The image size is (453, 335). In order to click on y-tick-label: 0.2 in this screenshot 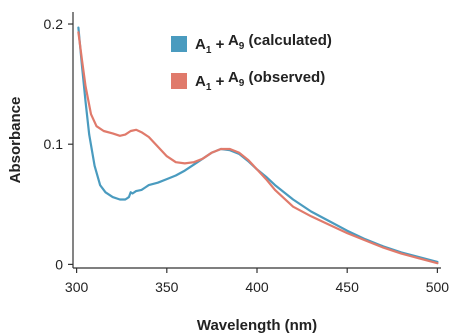, I will do `click(54, 24)`.